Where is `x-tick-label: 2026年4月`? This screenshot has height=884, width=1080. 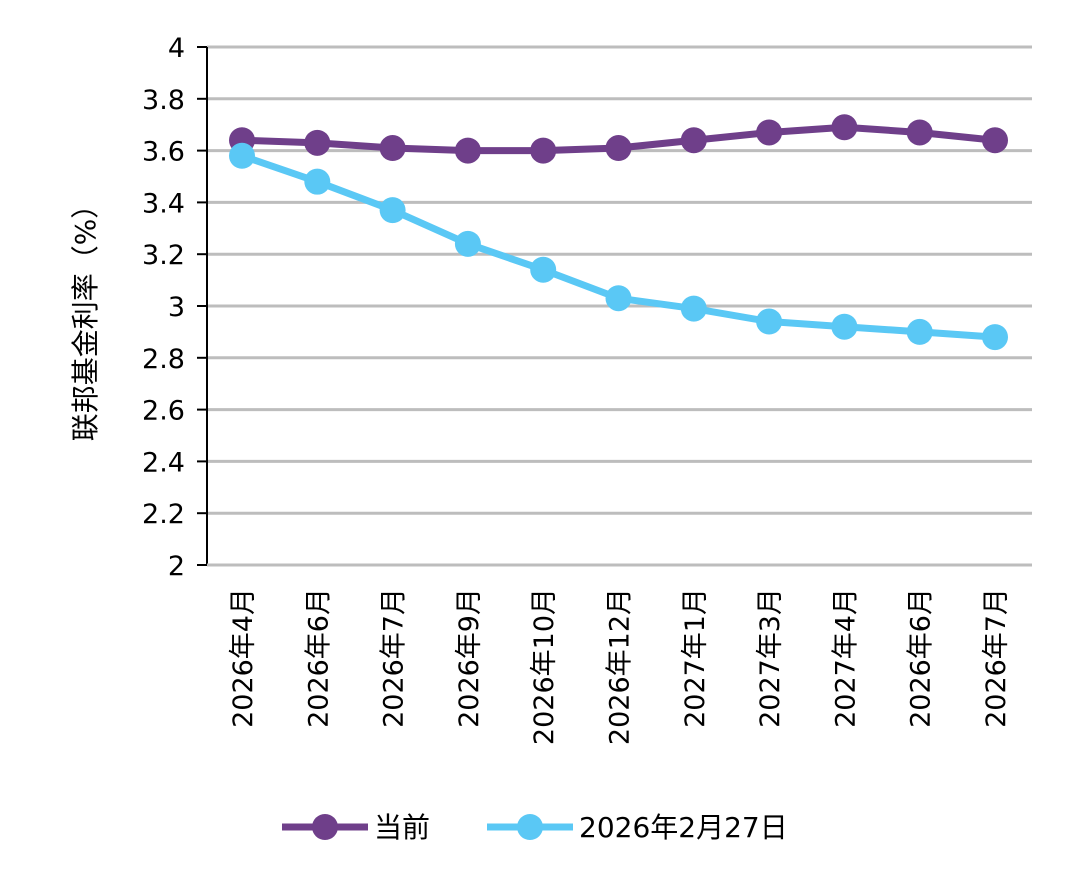
x-tick-label: 2026年4月 is located at coordinates (243, 658).